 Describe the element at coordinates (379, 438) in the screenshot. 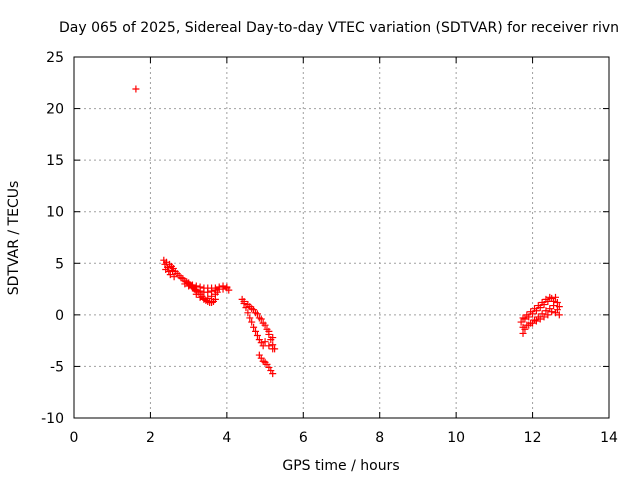

I see `x-tick-label: 8` at that location.